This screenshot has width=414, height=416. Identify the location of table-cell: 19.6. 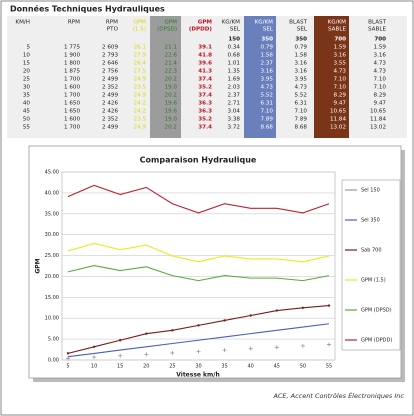
(171, 112).